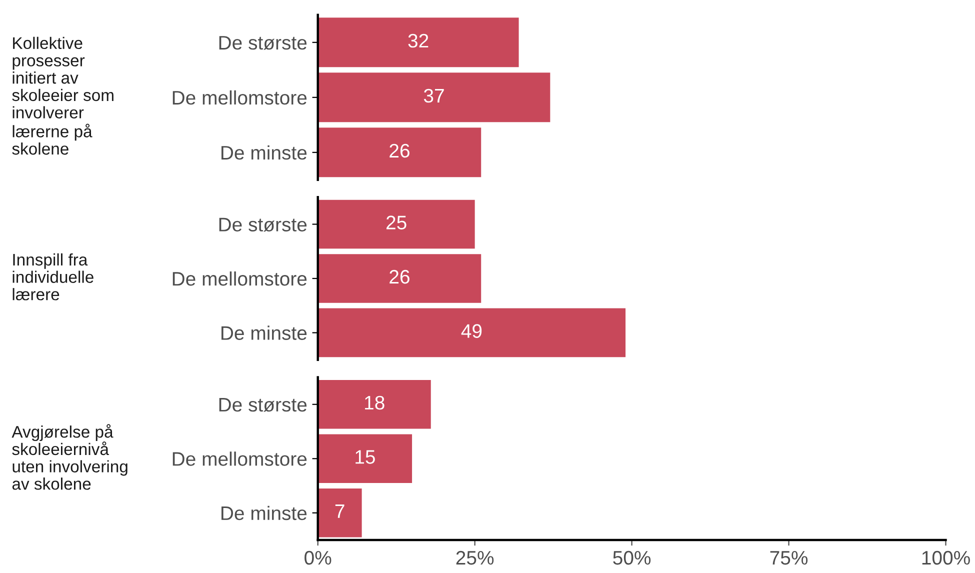 Image resolution: width=975 pixels, height=573 pixels. I want to click on x-tick-label: 50%, so click(632, 557).